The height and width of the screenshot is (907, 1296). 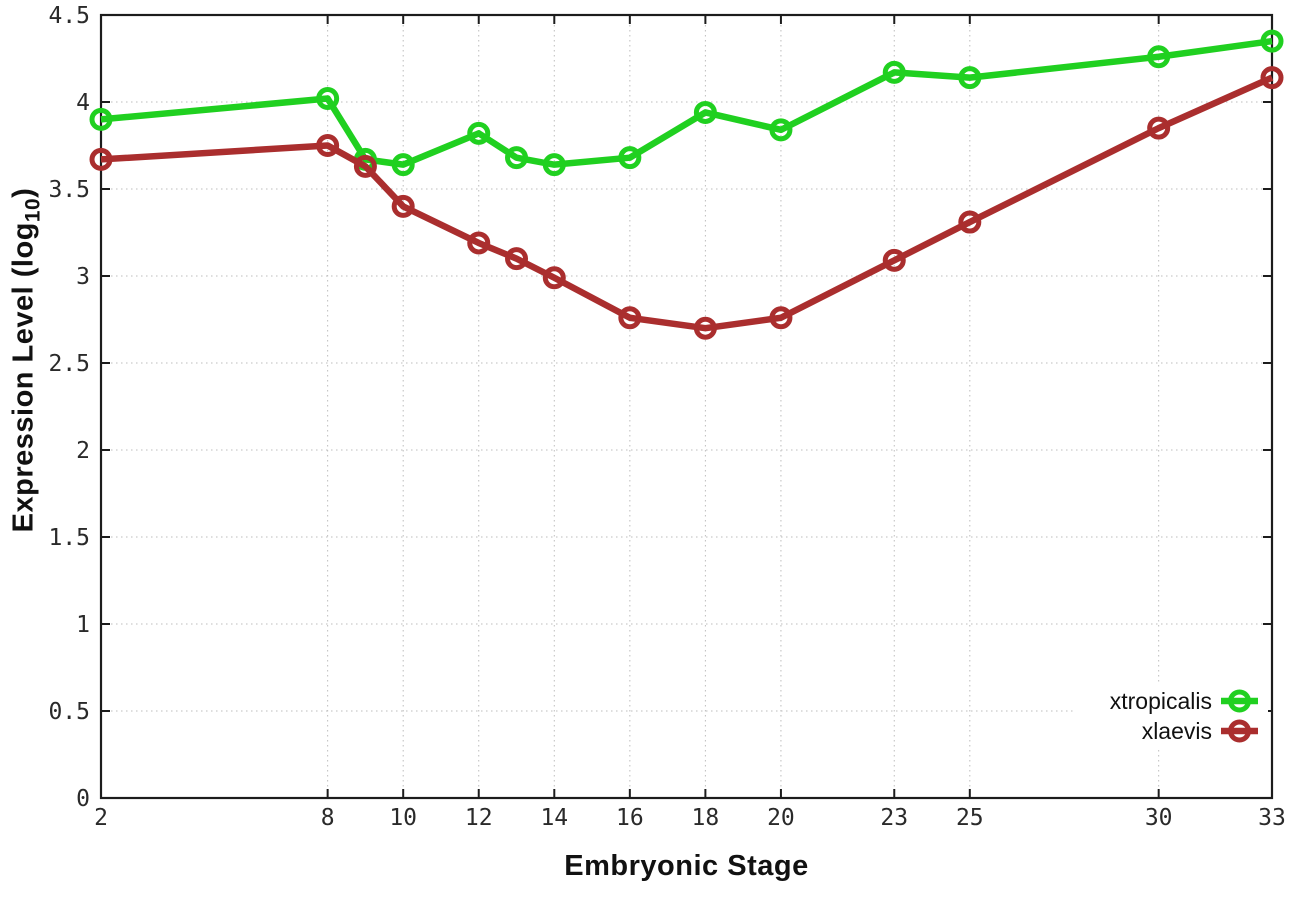 What do you see at coordinates (83, 799) in the screenshot?
I see `y-tick-label: 0` at bounding box center [83, 799].